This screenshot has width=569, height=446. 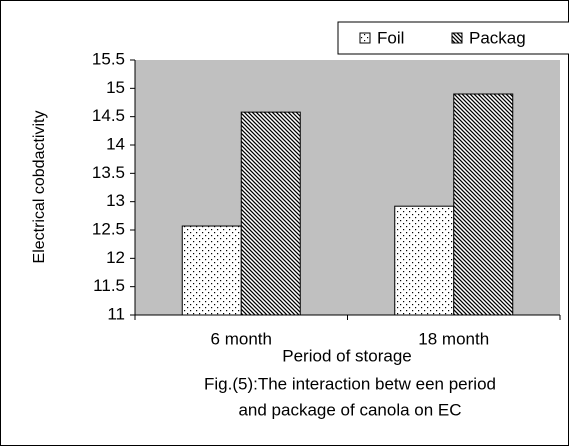 What do you see at coordinates (346, 355) in the screenshot?
I see `x-axis-label: Period of storage` at bounding box center [346, 355].